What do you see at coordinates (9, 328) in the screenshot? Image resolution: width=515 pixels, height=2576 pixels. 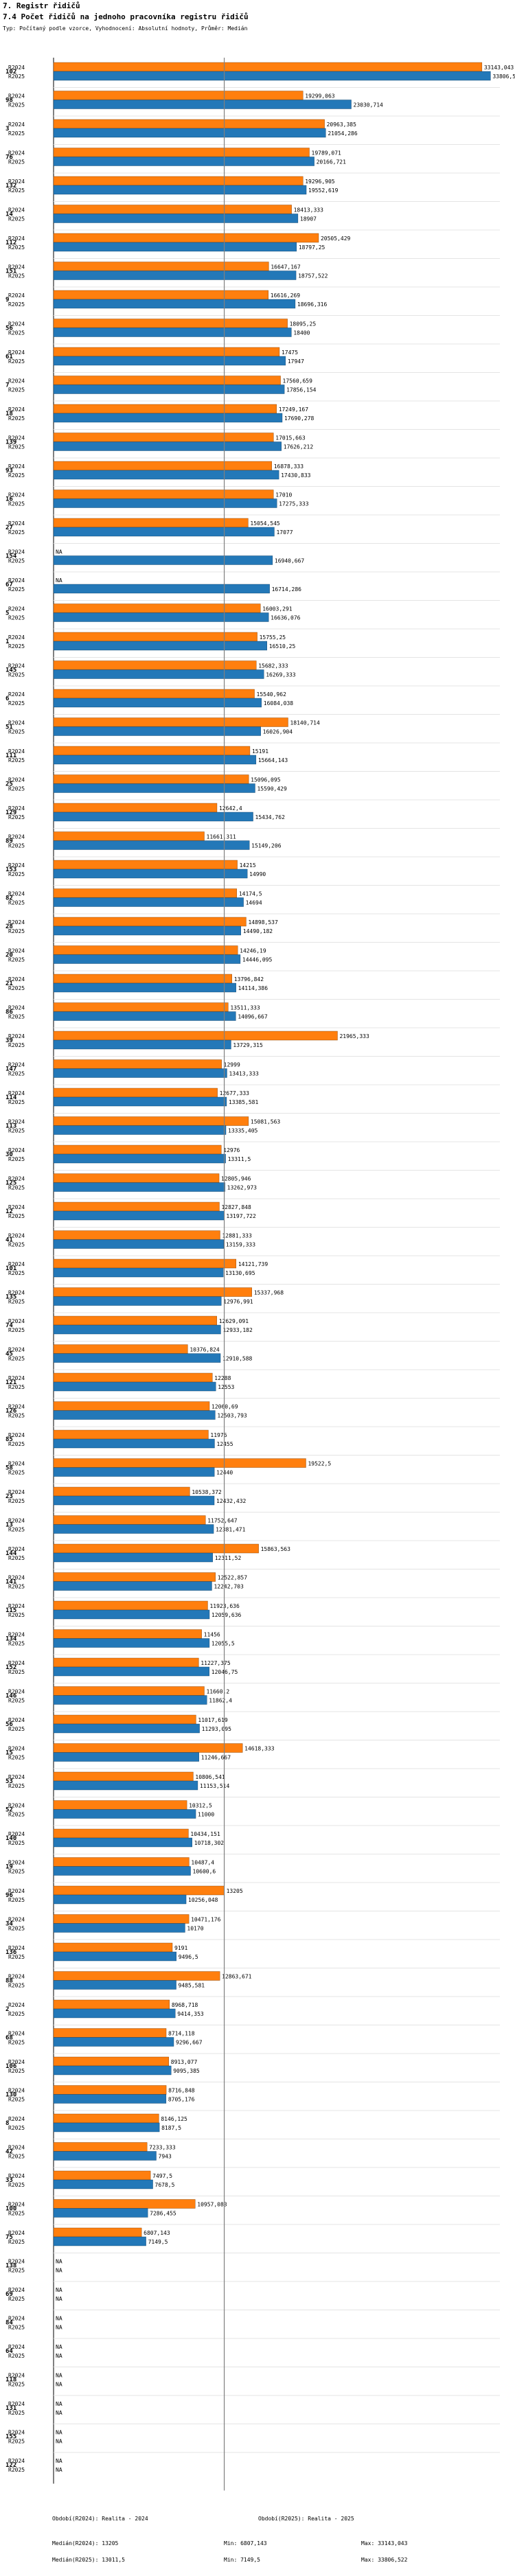 I see `category-label: 56` at bounding box center [9, 328].